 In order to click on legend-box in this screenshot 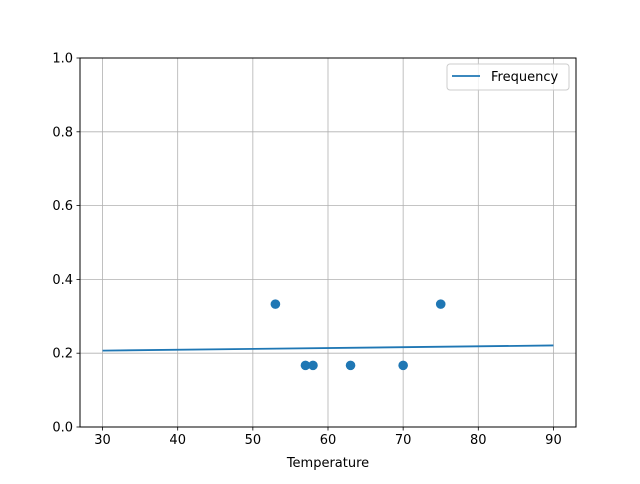, I will do `click(508, 77)`.